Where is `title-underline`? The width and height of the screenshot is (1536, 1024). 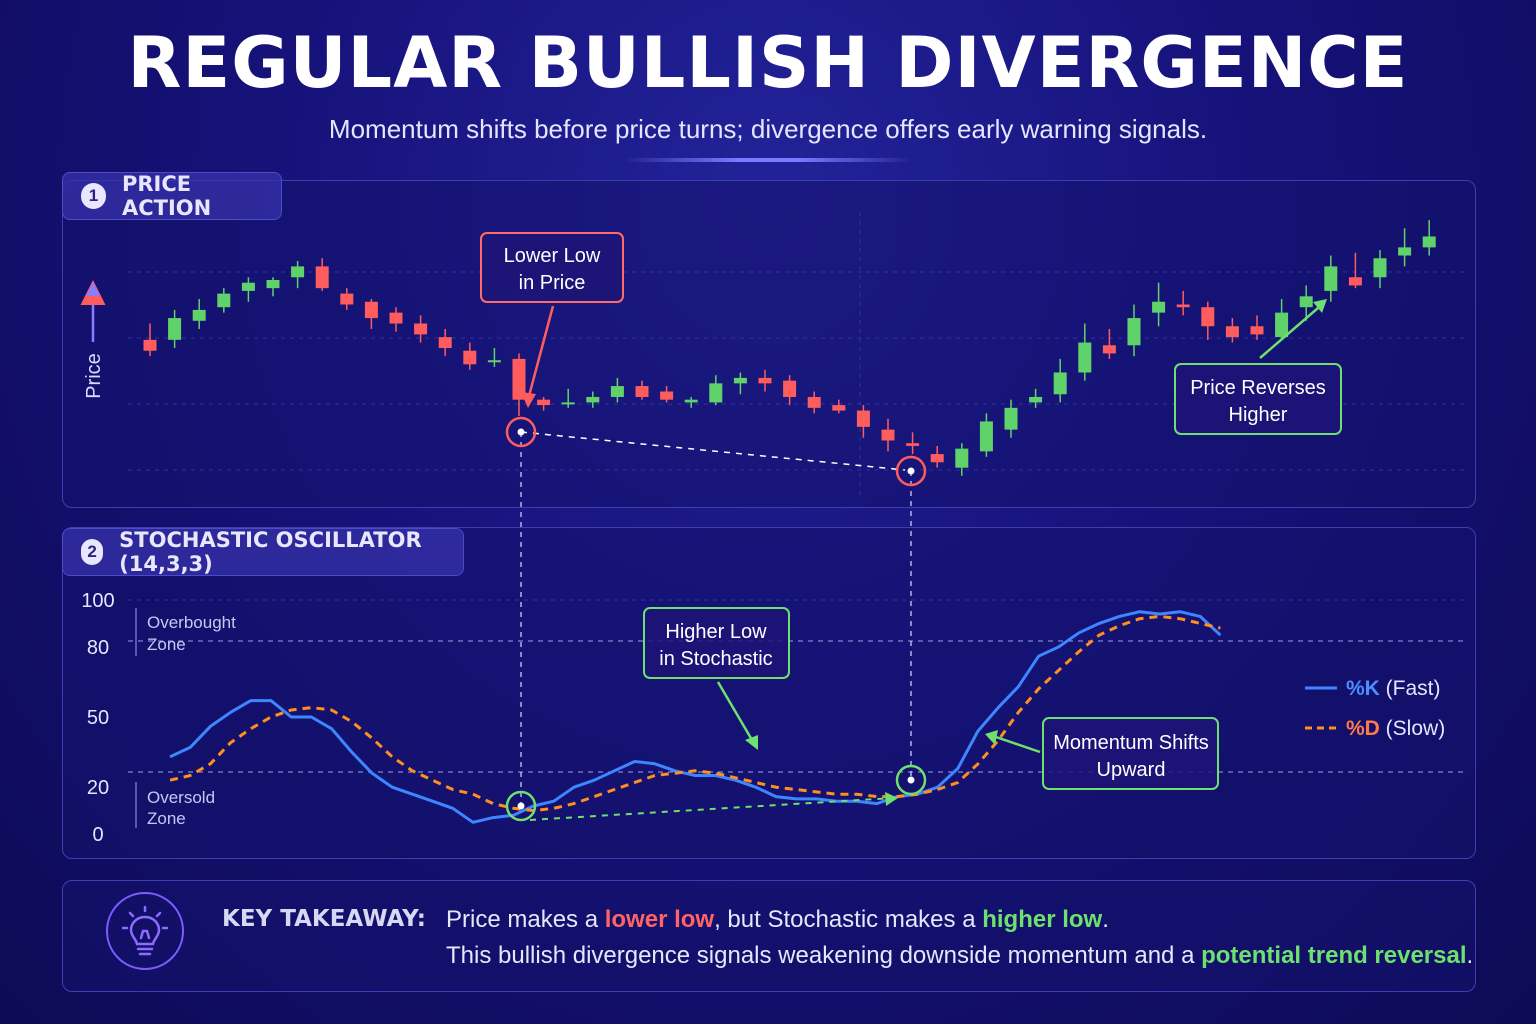
title-underline is located at coordinates (768, 160).